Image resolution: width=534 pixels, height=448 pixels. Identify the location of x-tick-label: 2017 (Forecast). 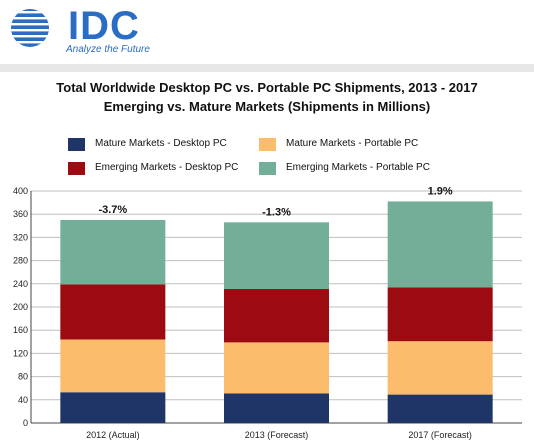
(440, 435).